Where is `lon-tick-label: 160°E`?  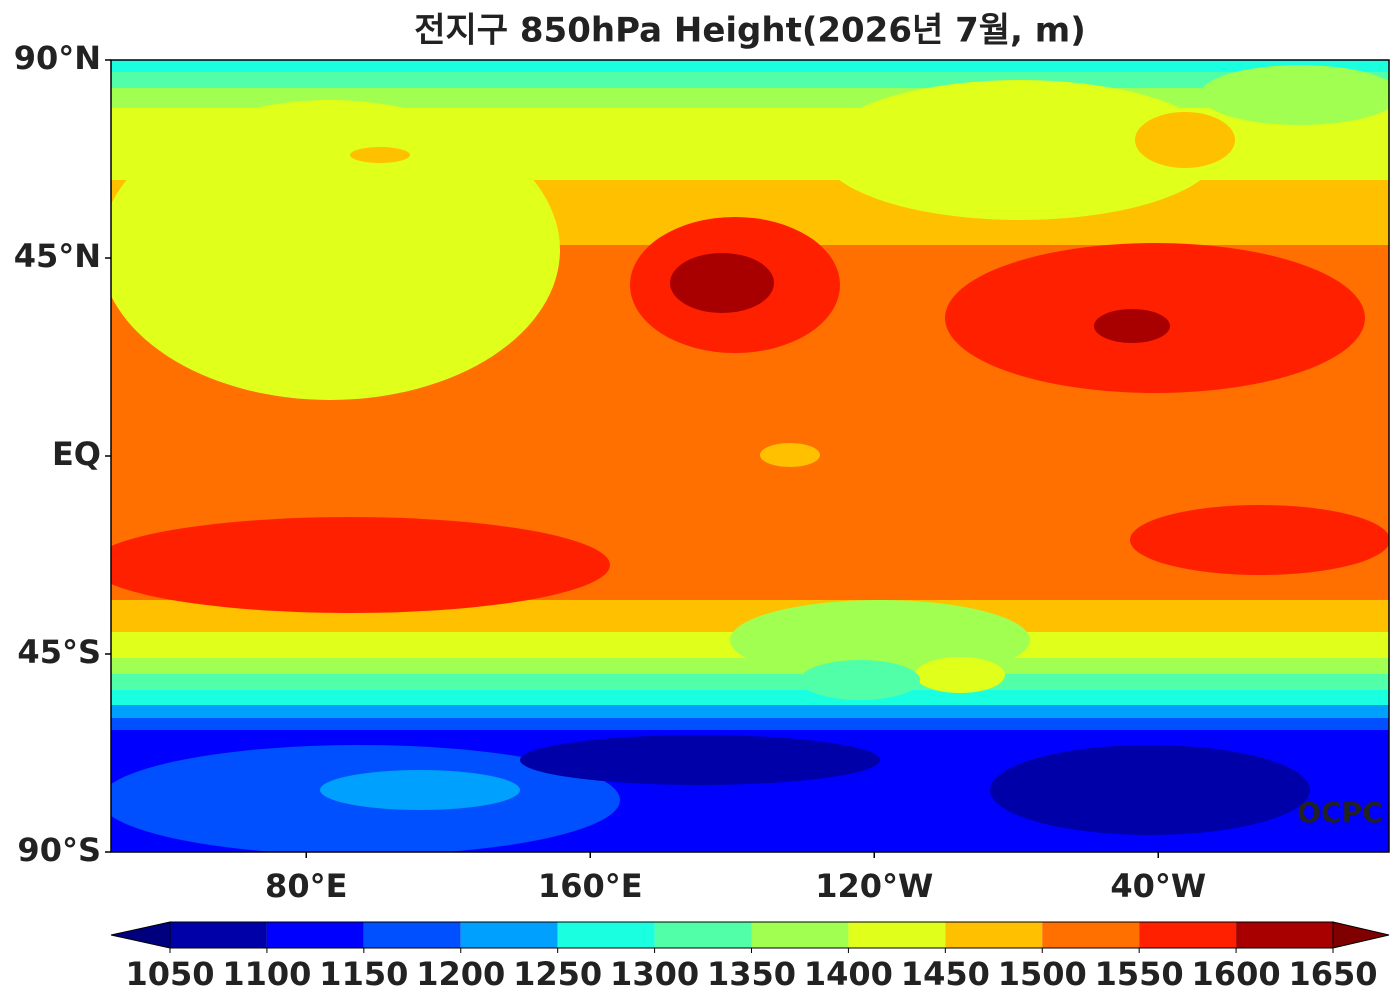 lon-tick-label: 160°E is located at coordinates (590, 886).